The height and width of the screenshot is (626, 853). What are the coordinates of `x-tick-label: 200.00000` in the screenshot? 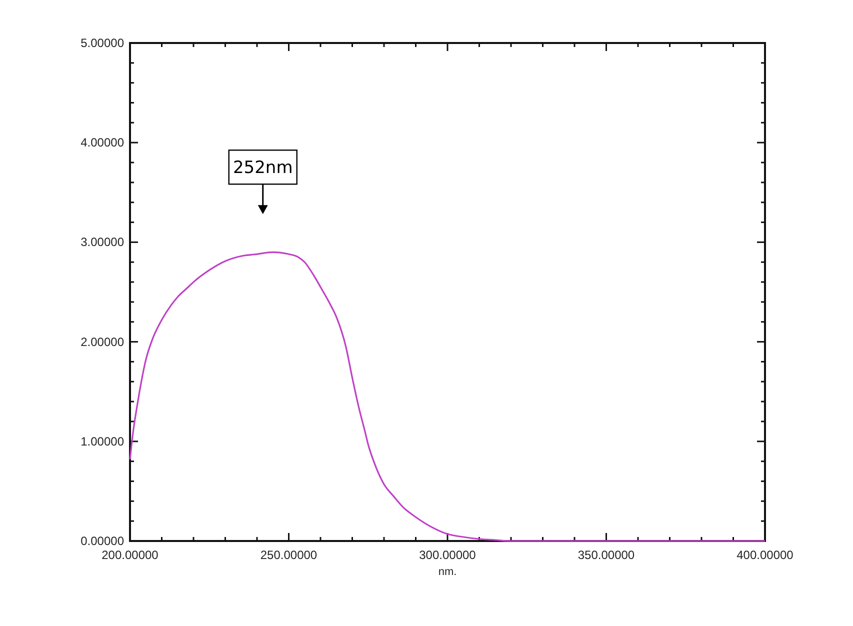 It's located at (130, 555).